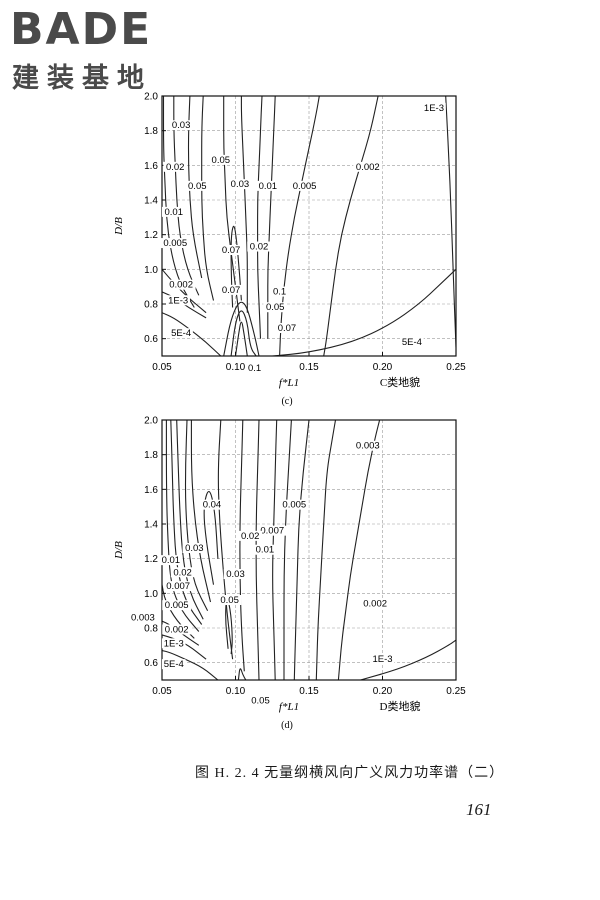 Image resolution: width=600 pixels, height=900 pixels. I want to click on figure-caption: 图 H. 2. 4 无量纲横风向广义风力功率谱（二）, so click(350, 773).